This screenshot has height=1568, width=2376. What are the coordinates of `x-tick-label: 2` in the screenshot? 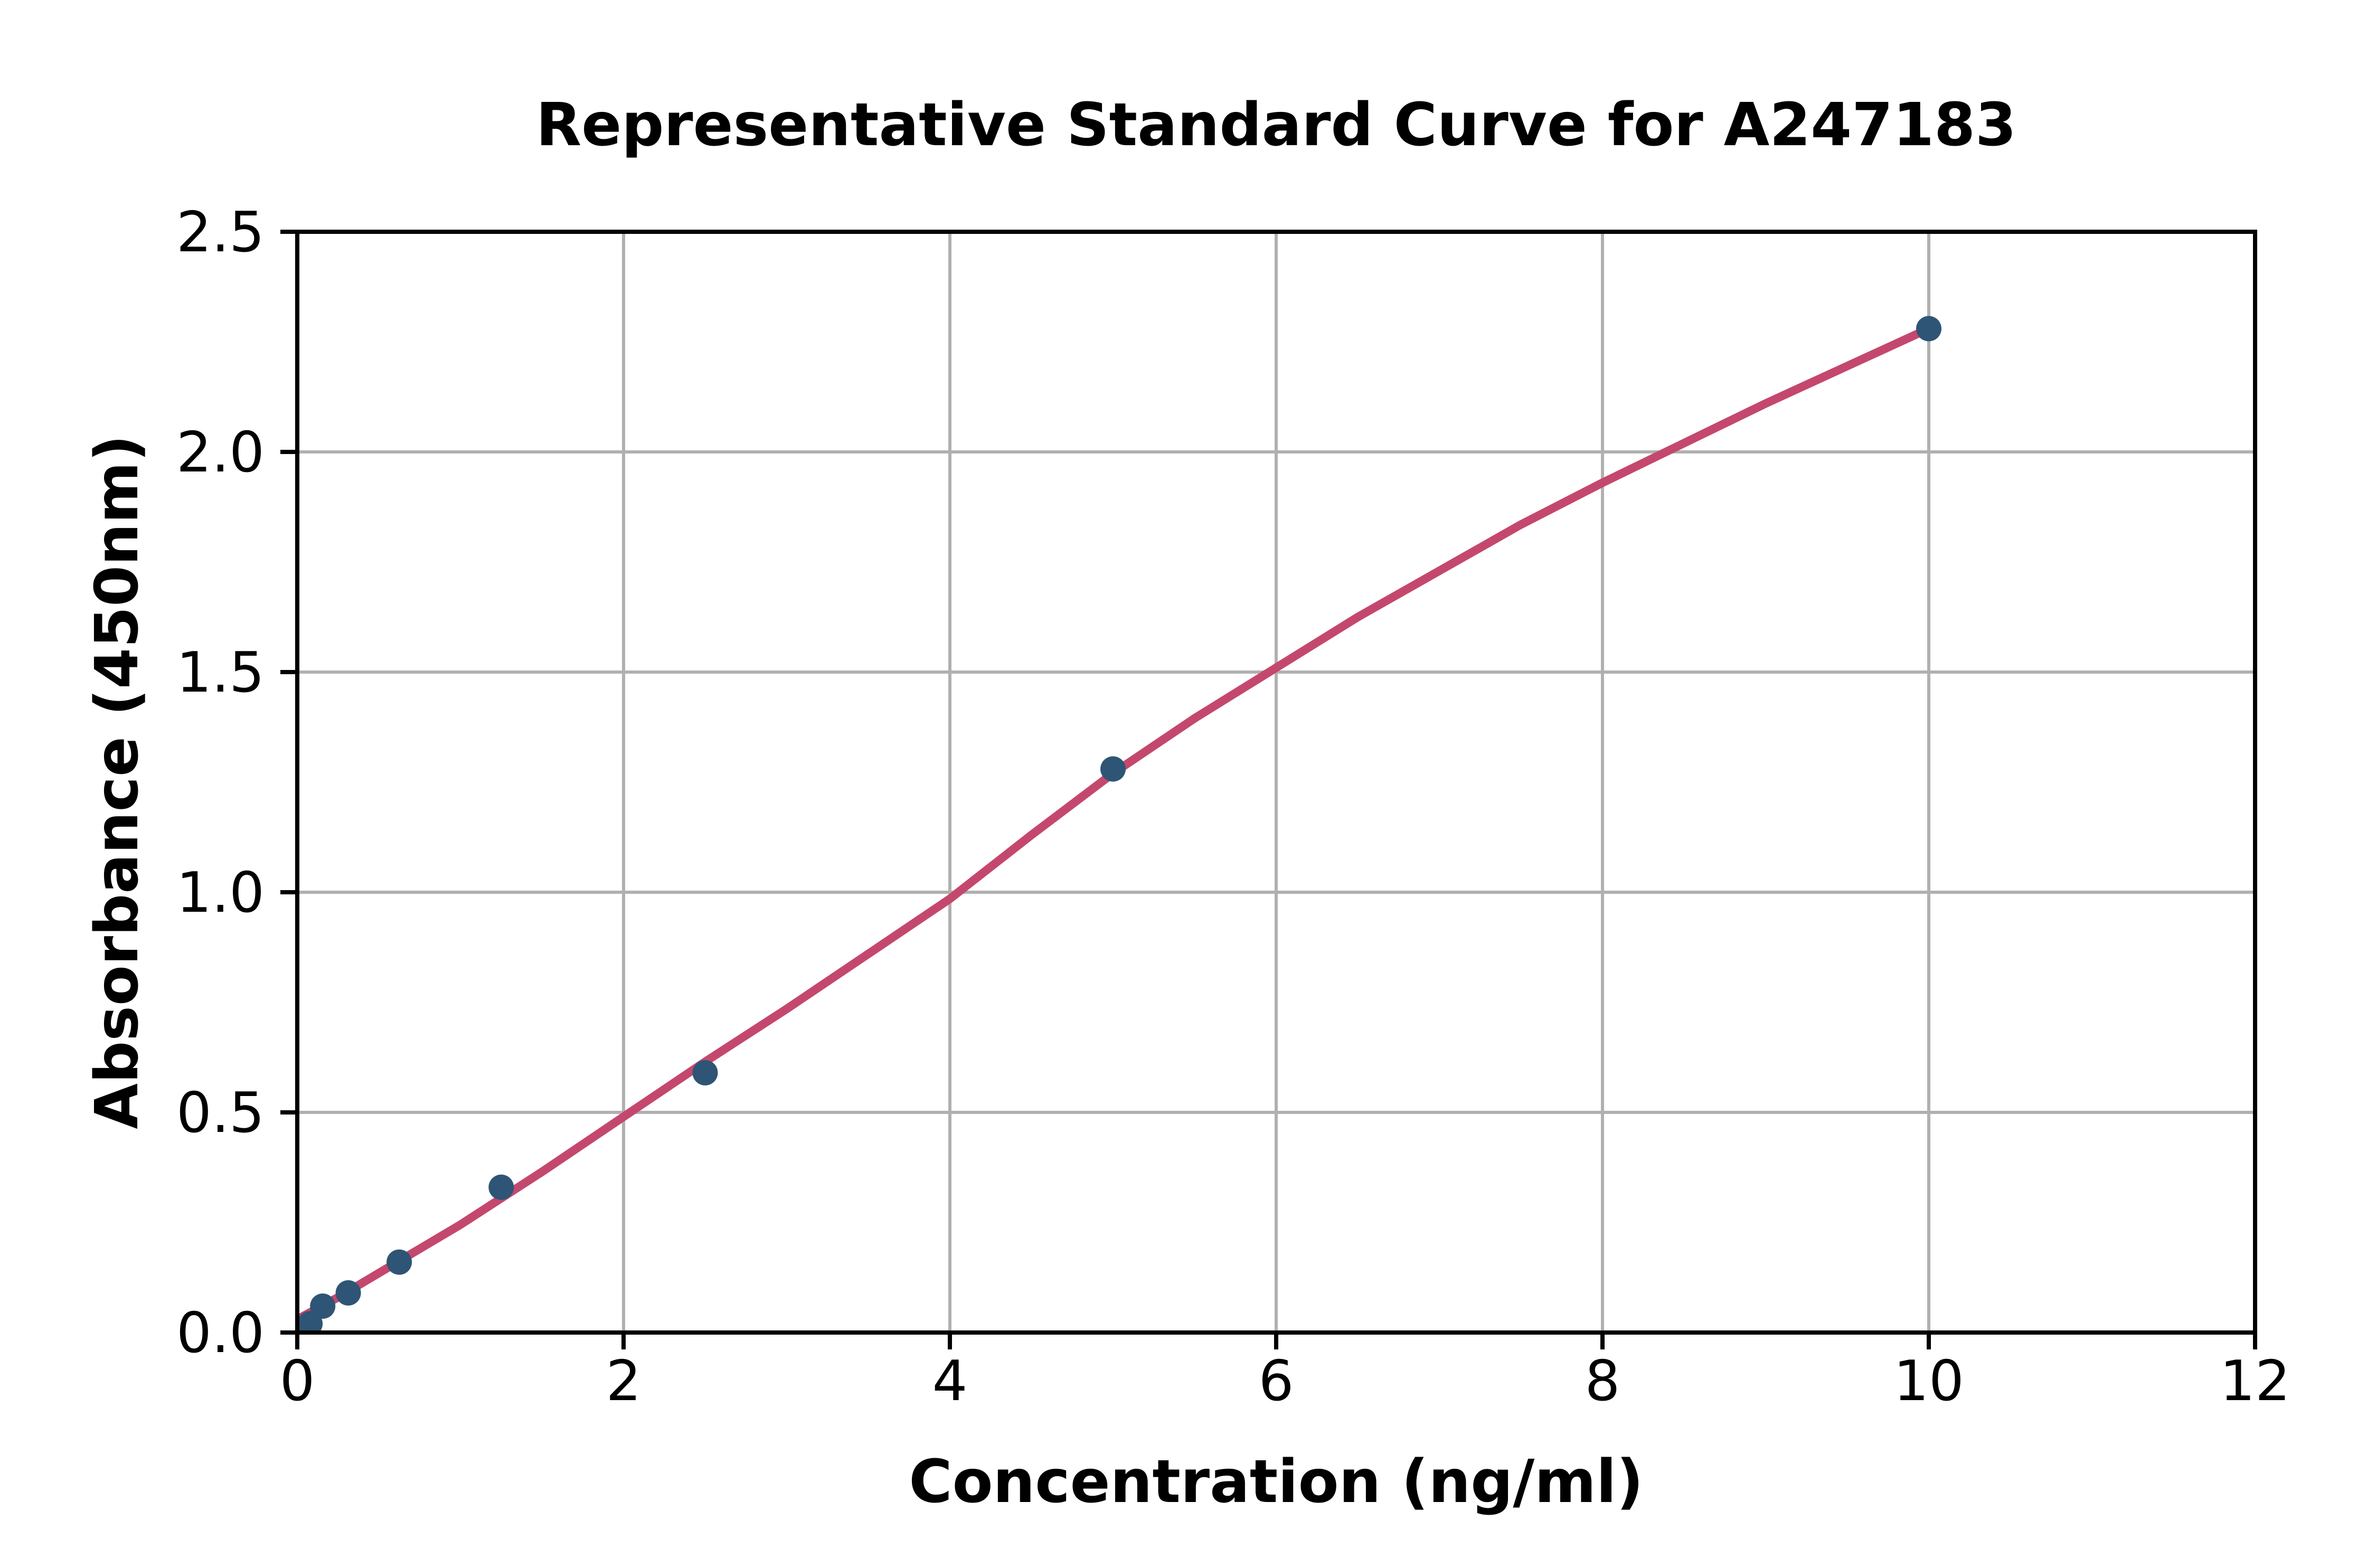 It's located at (624, 1381).